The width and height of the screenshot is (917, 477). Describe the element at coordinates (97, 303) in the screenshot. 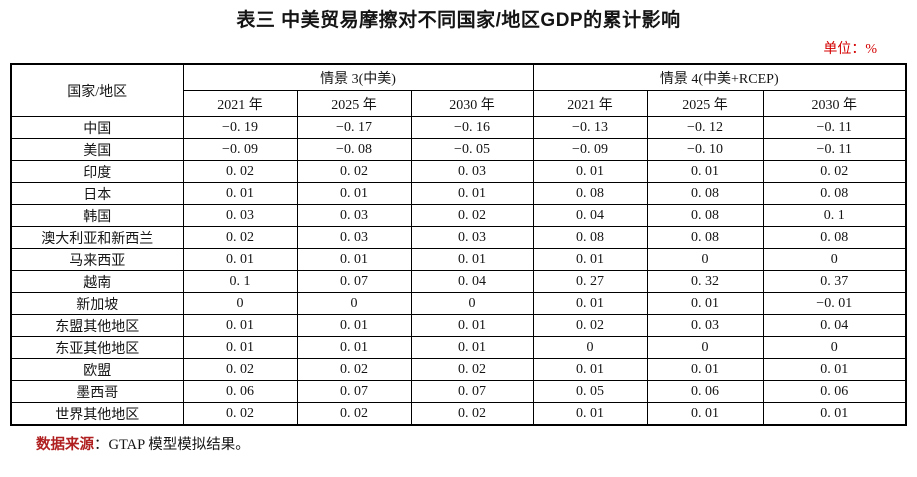

I see `region-cell: 新加坡` at that location.